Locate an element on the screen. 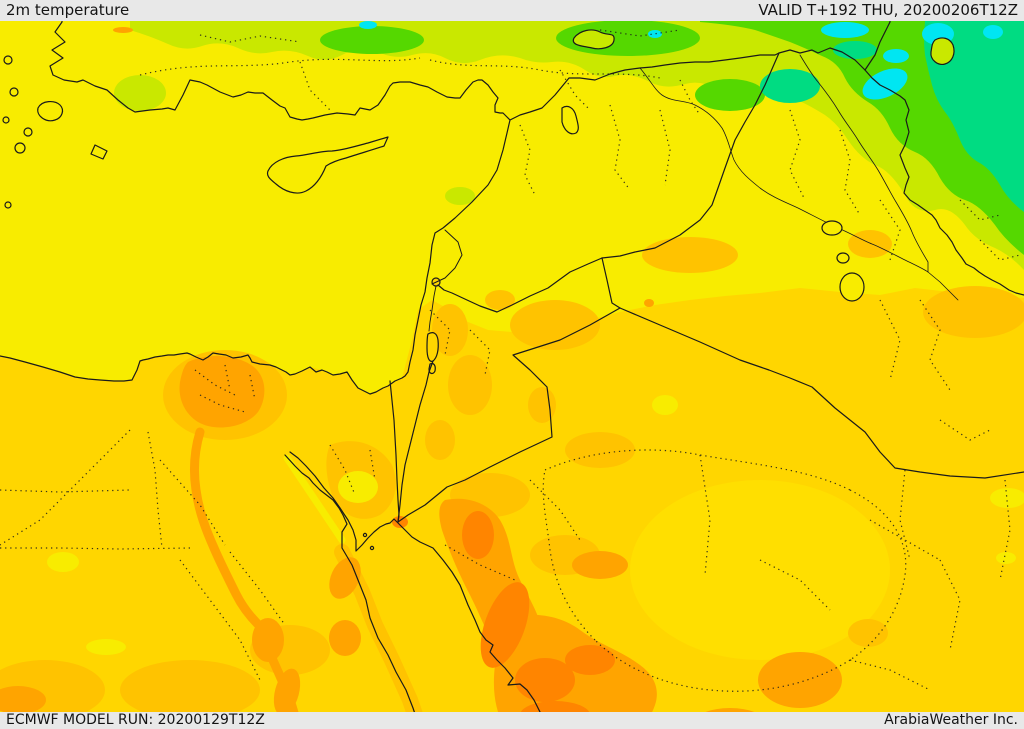  lake-assad-outline is located at coordinates (570, 120).